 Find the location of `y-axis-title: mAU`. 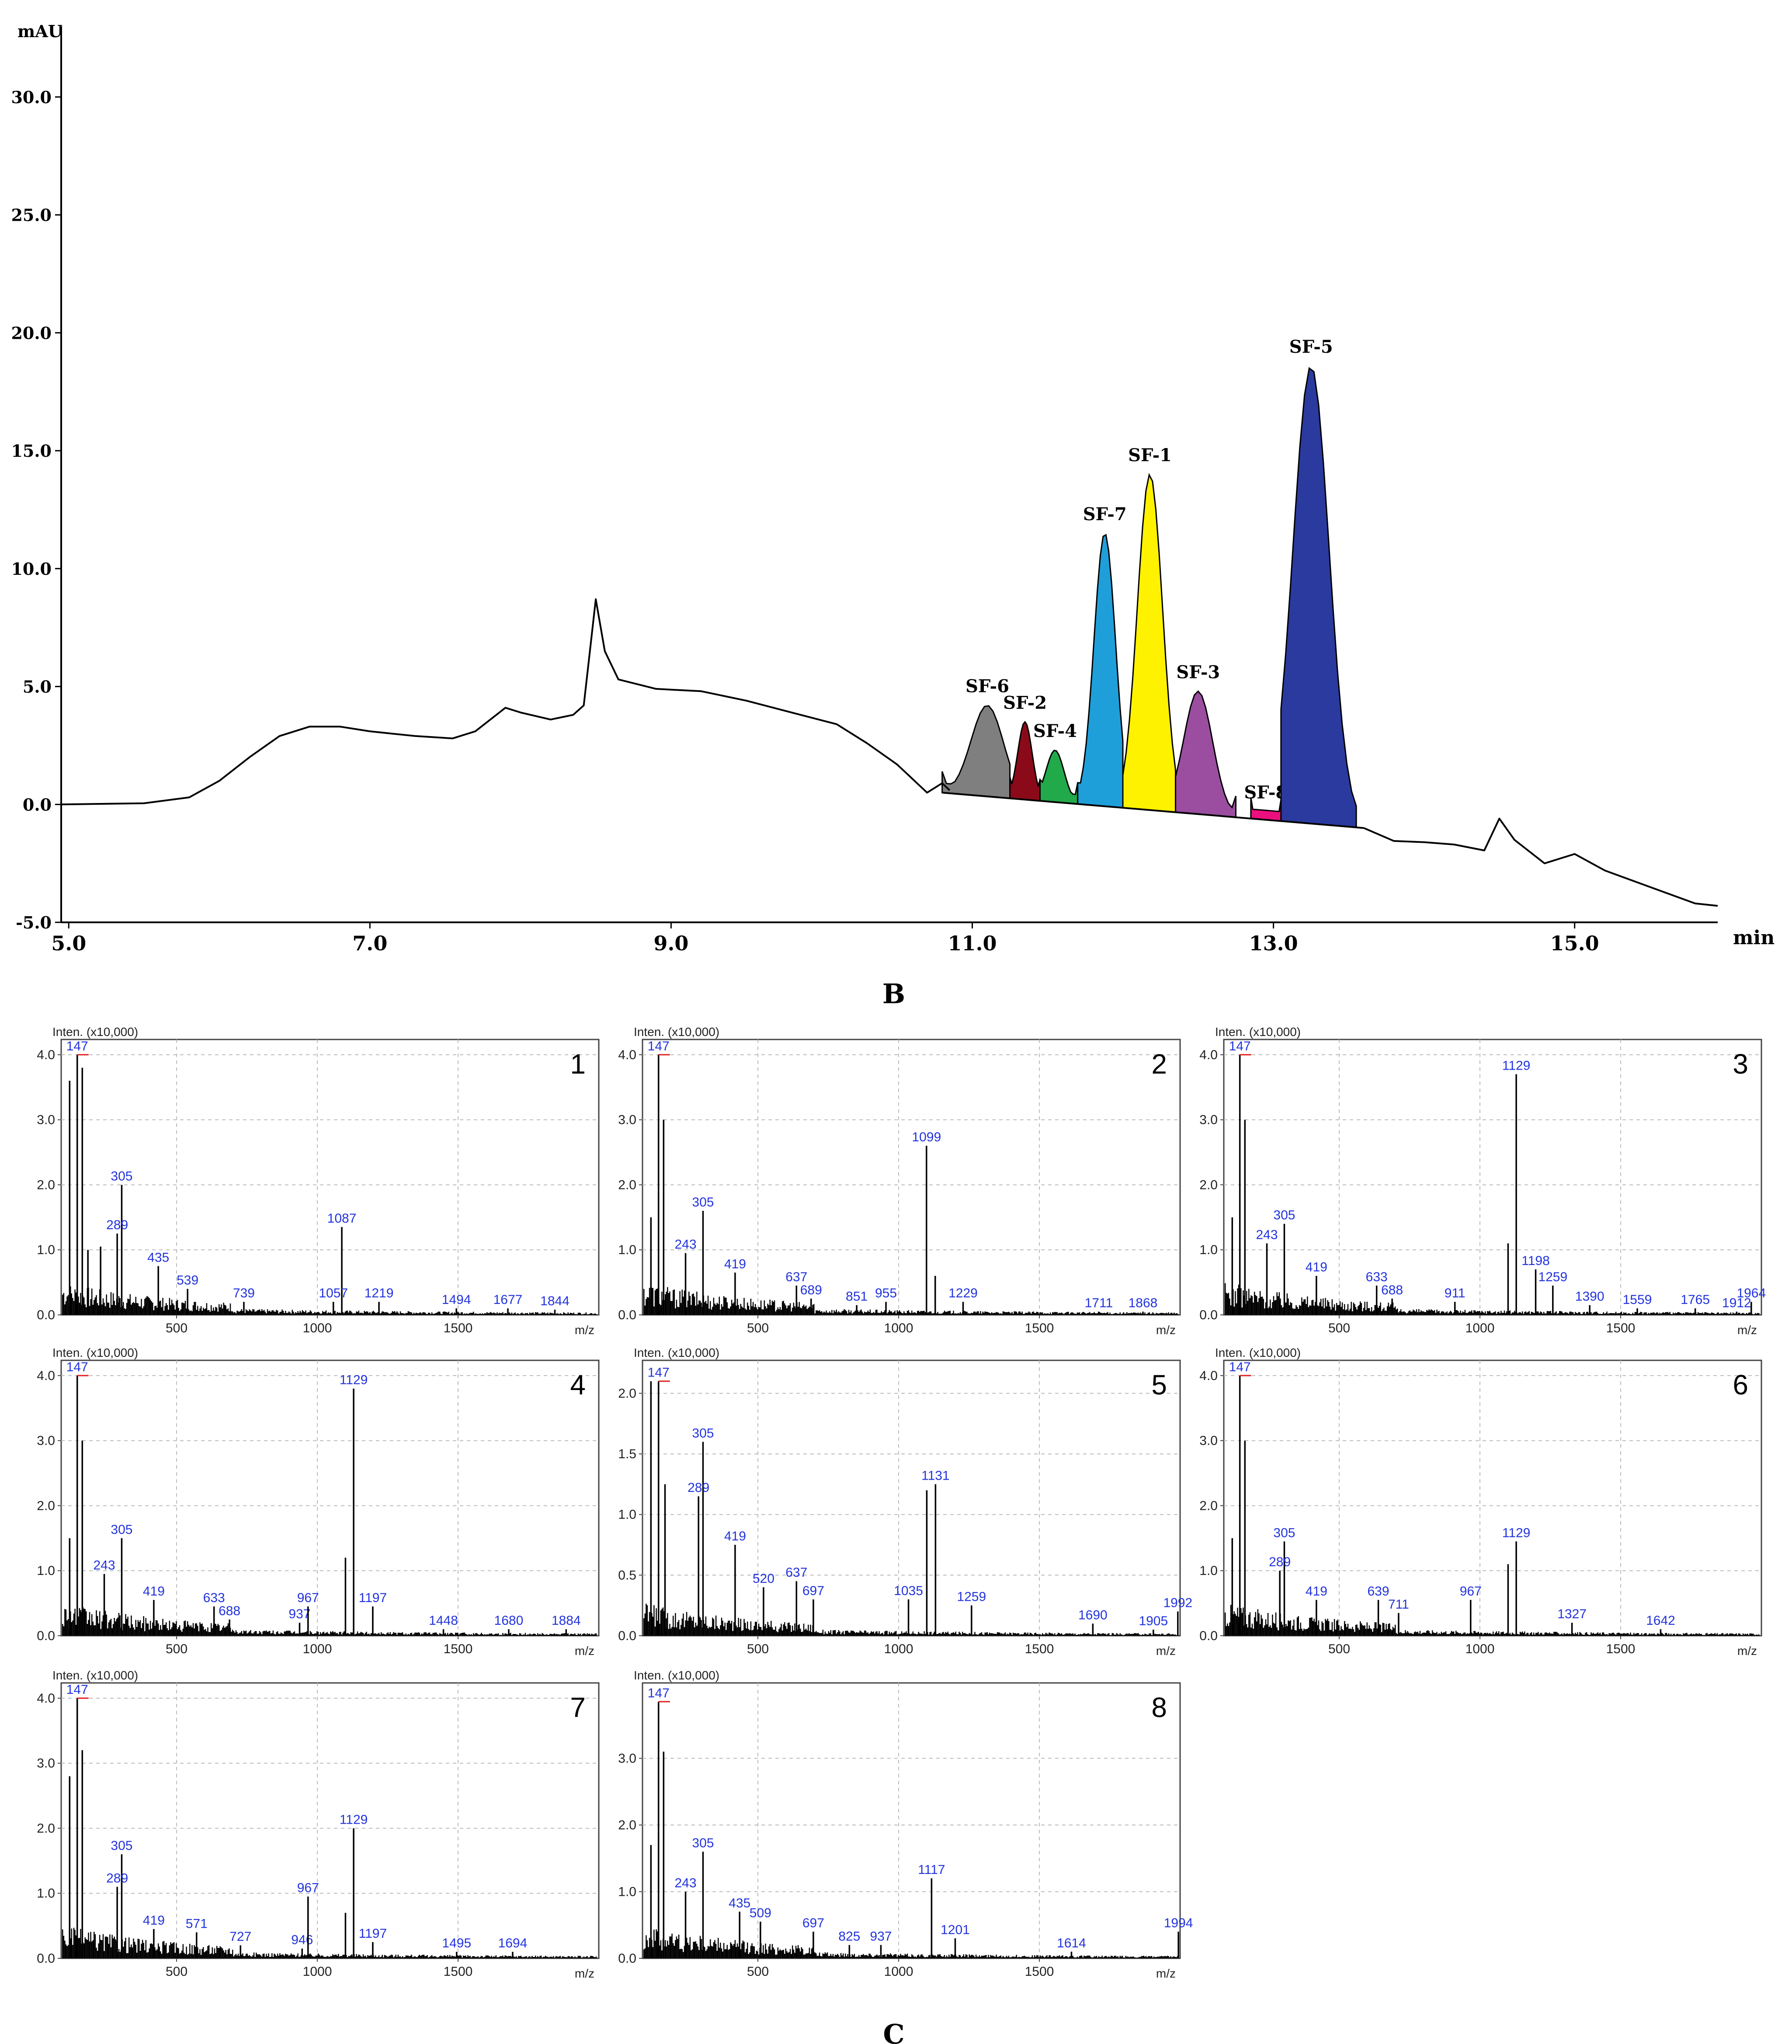

y-axis-title: mAU is located at coordinates (40, 31).